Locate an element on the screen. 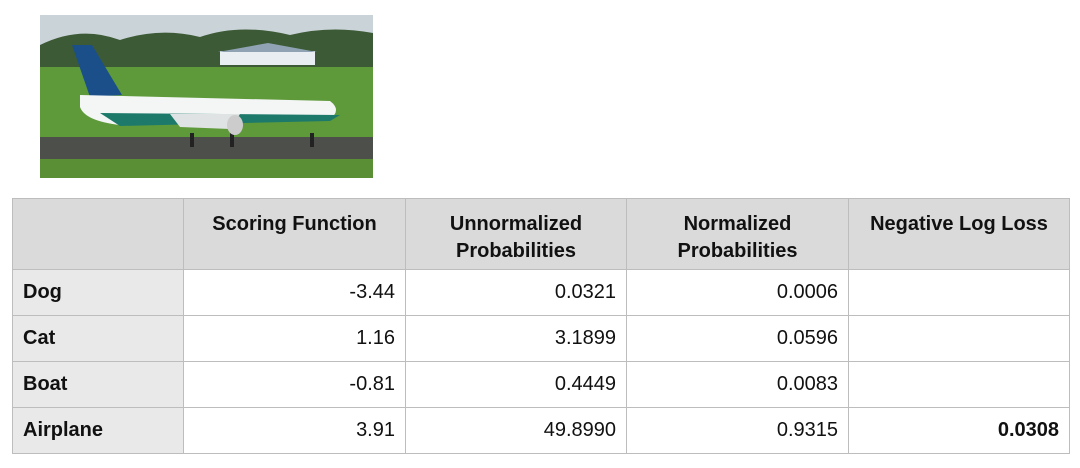  column-header: Scoring Function is located at coordinates (294, 234).